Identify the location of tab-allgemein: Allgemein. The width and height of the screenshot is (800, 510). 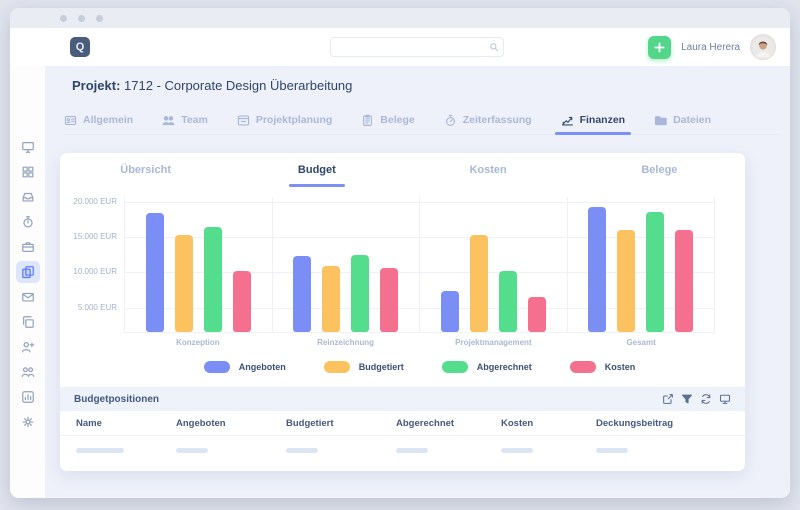
(98, 120).